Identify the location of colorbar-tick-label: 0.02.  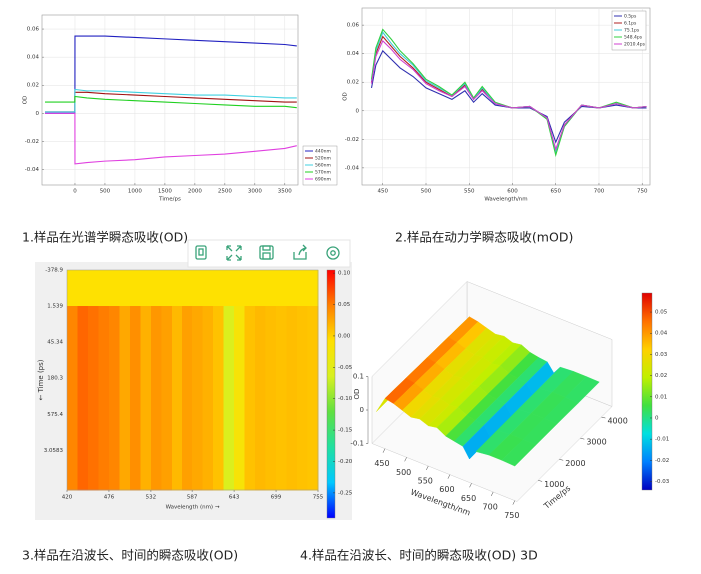
(661, 376).